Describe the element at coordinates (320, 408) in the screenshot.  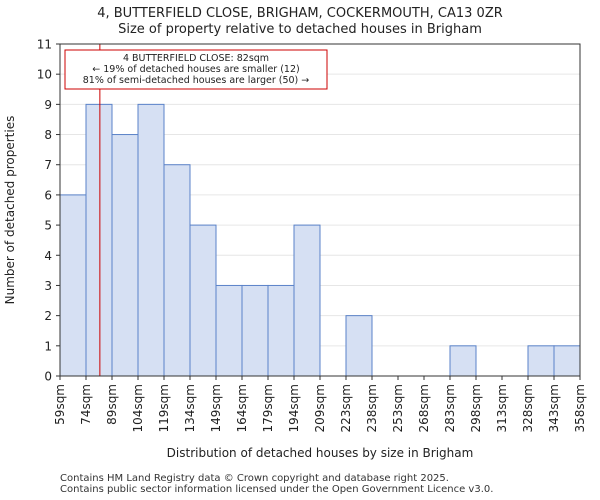
I see `x-tick-label: 209sqm` at that location.